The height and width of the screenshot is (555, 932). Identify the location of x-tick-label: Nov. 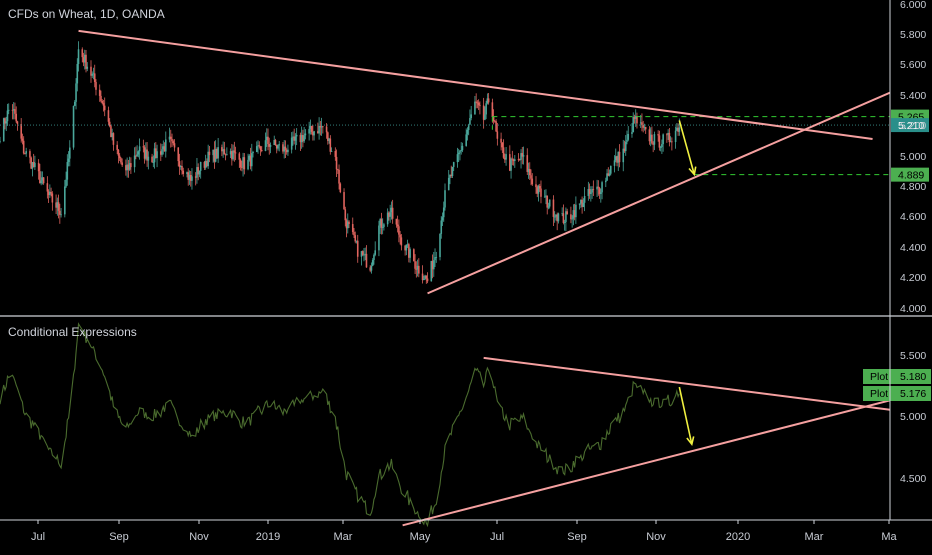
(199, 537).